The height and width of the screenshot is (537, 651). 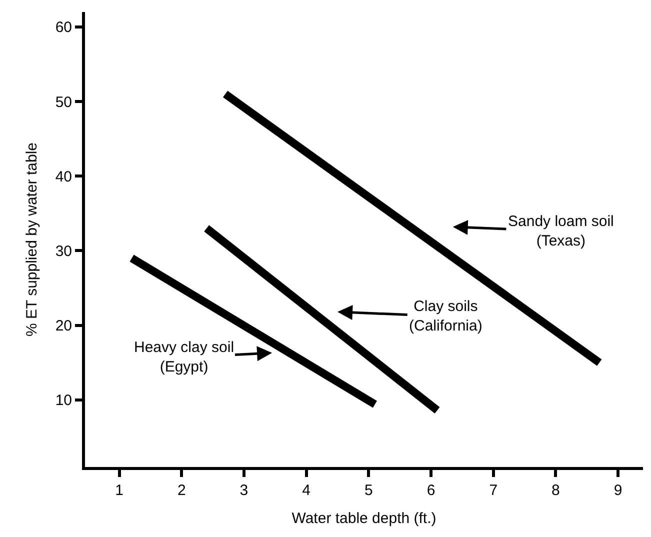 I want to click on annotation: Clay soils (California), so click(x=445, y=316).